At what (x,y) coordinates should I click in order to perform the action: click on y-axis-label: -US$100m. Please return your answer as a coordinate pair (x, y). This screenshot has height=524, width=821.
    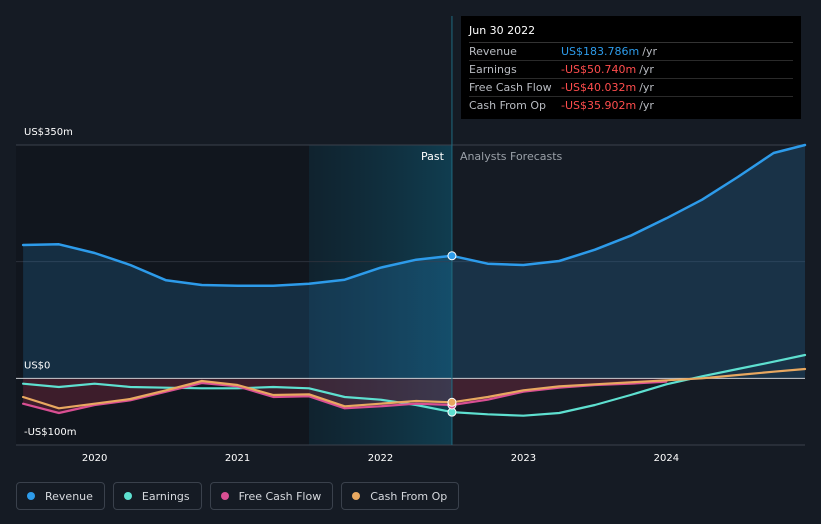
    Looking at the image, I should click on (50, 432).